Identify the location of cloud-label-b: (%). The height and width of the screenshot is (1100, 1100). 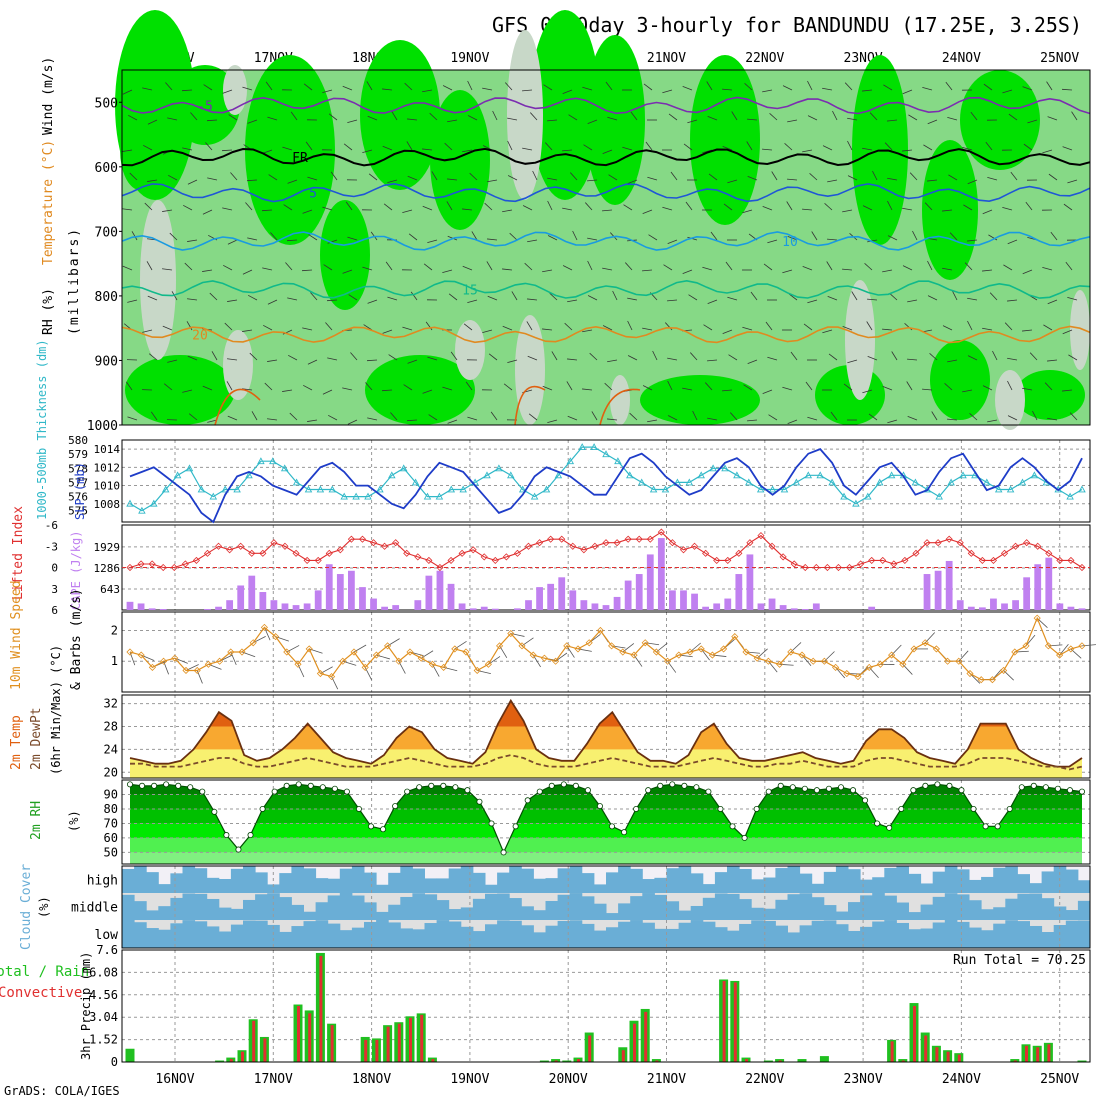
(44, 907).